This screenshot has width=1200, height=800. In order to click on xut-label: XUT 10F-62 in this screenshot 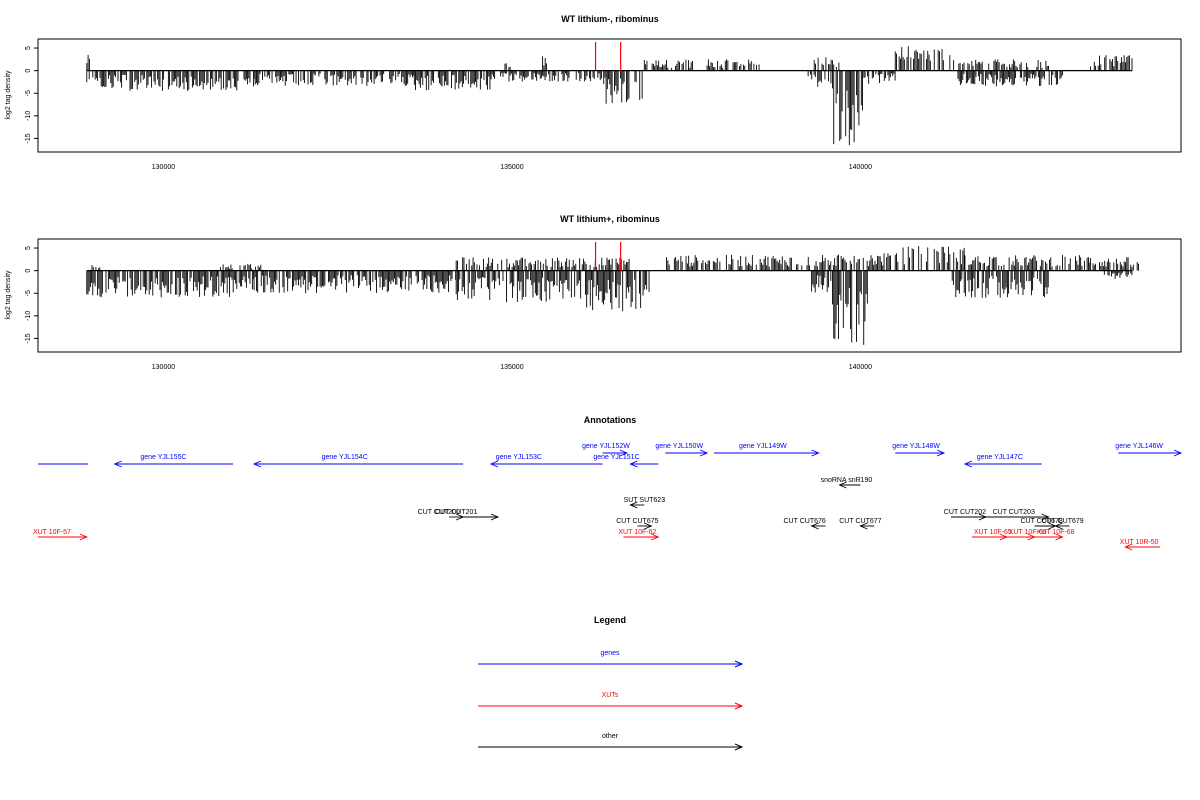, I will do `click(637, 532)`.